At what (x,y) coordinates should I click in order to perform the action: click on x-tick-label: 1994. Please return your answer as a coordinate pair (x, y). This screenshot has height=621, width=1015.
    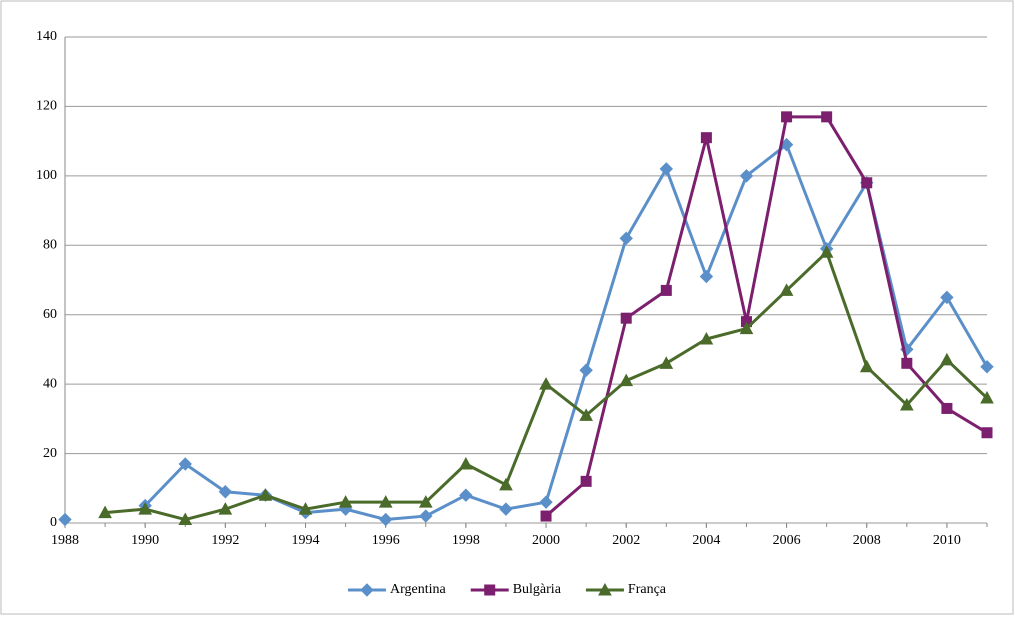
    Looking at the image, I should click on (306, 540).